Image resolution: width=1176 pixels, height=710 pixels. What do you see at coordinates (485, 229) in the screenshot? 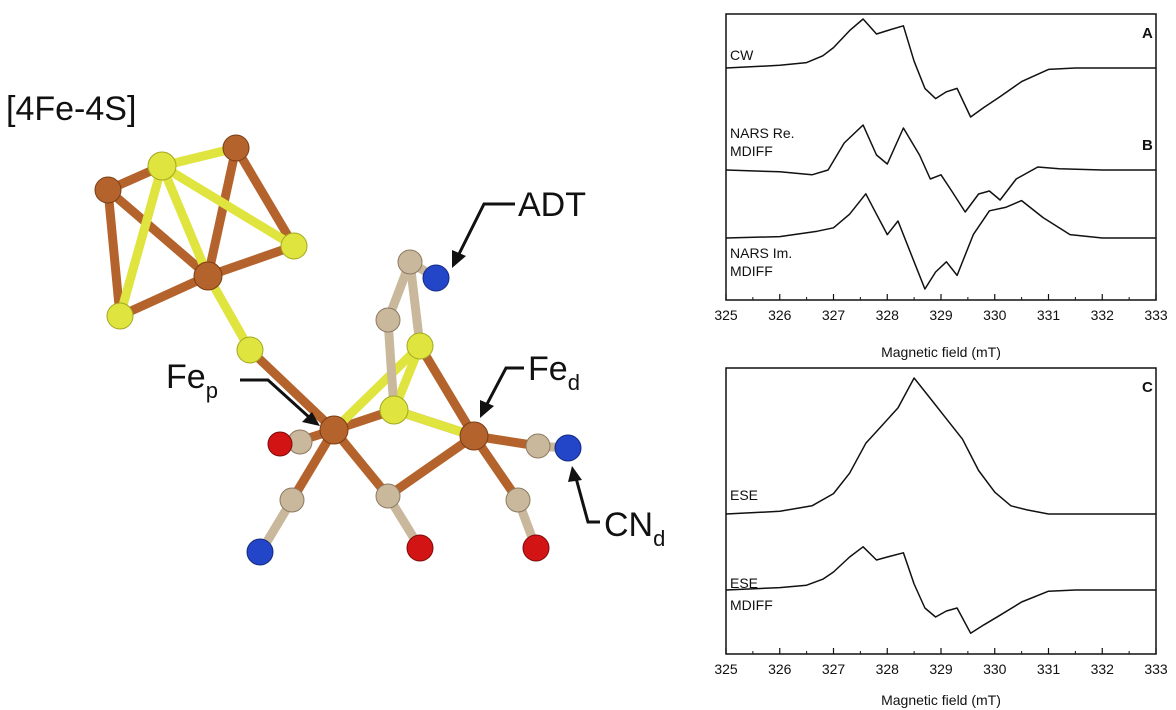
I see `adt-arrow` at bounding box center [485, 229].